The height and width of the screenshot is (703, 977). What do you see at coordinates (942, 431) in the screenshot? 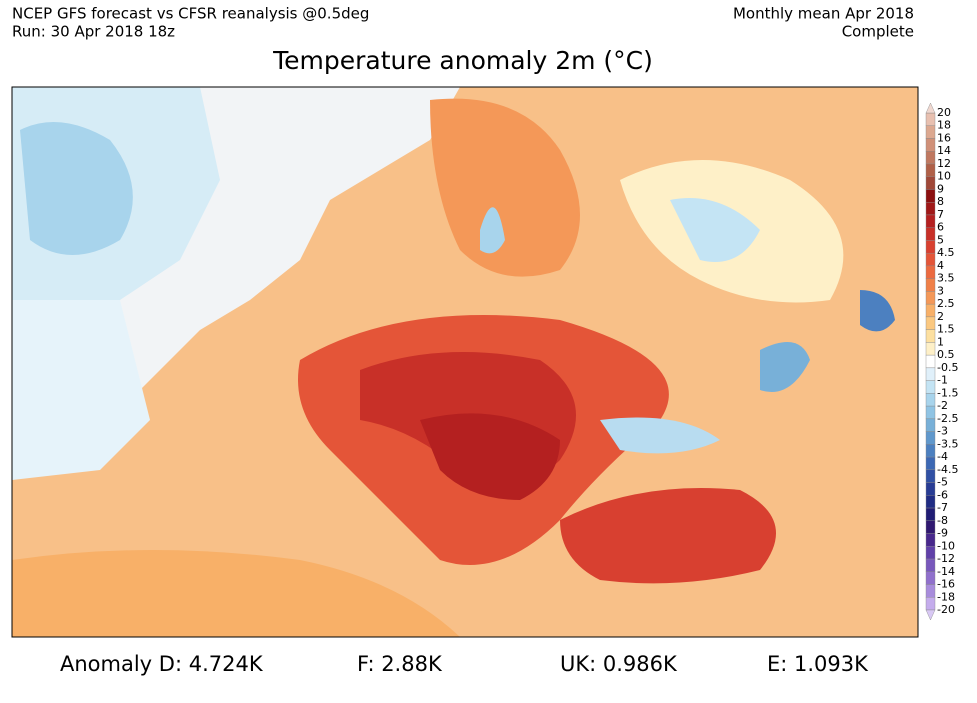
I see `colorbar-label: -3` at bounding box center [942, 431].